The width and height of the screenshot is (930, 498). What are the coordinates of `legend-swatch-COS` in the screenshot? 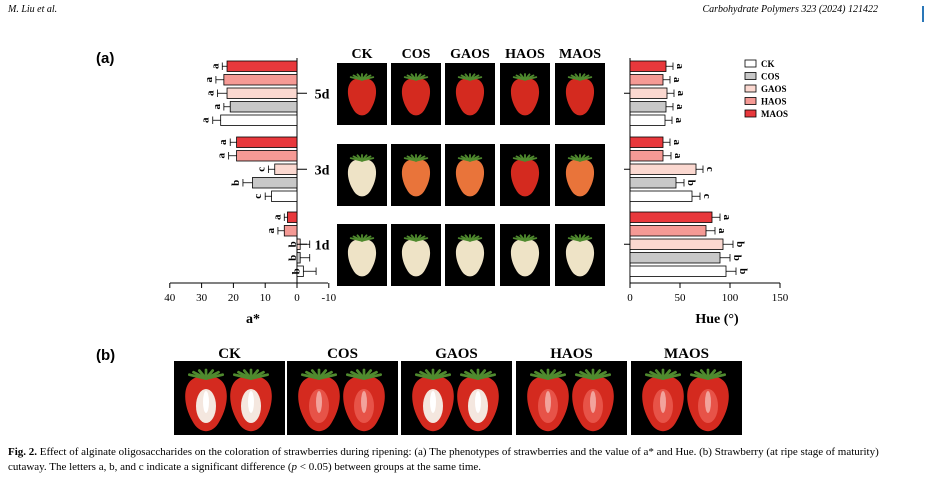 It's located at (750, 76).